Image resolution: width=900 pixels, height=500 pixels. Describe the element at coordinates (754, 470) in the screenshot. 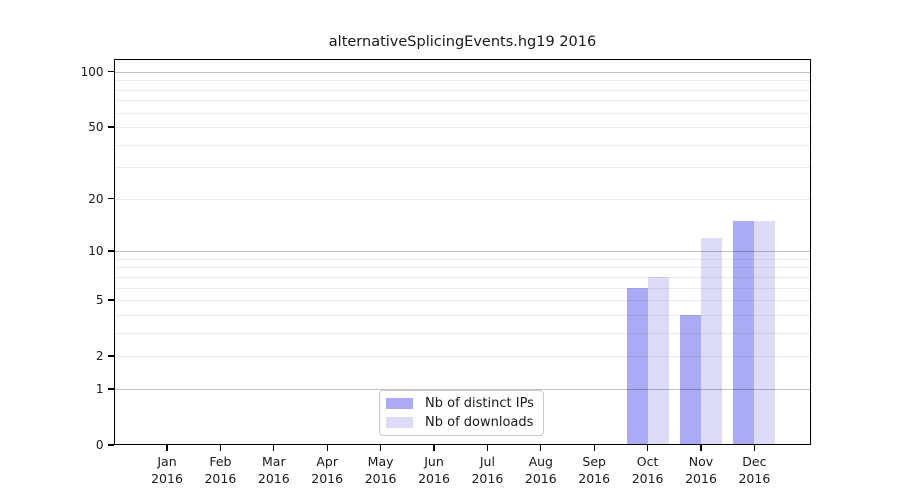

I see `x-axis-tick-label: Dec 2016` at that location.